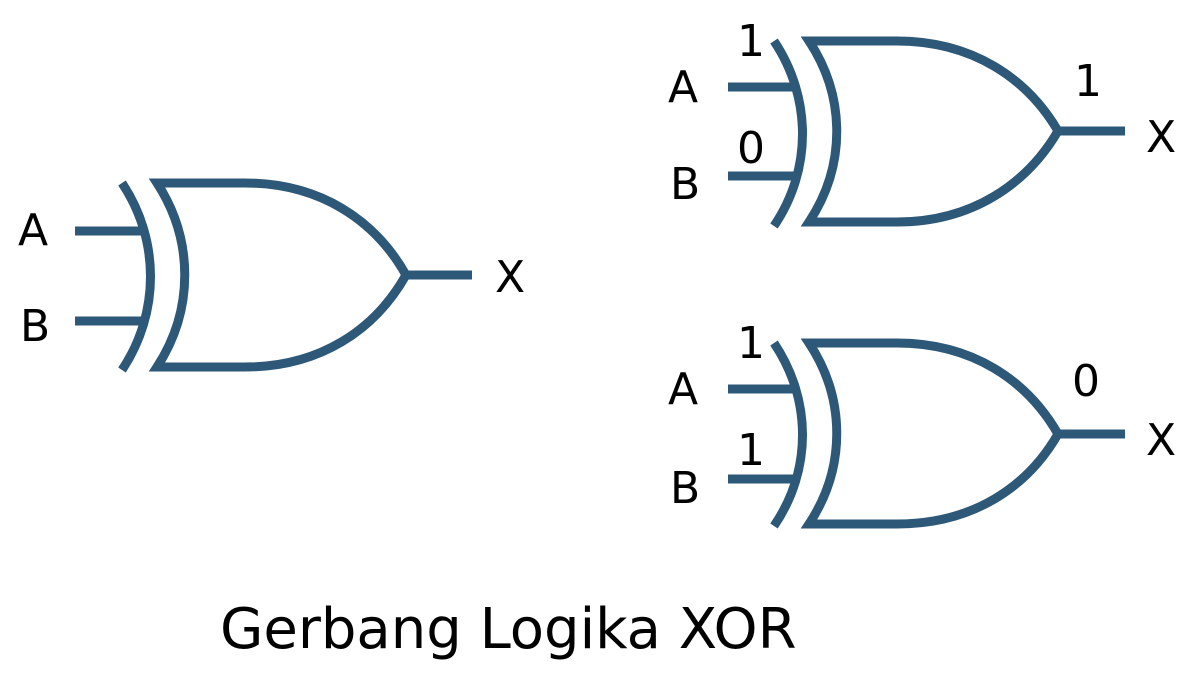 The width and height of the screenshot is (1192, 679). I want to click on xor-gate-example-1-0: A B 1 0 1 X, so click(922, 122).